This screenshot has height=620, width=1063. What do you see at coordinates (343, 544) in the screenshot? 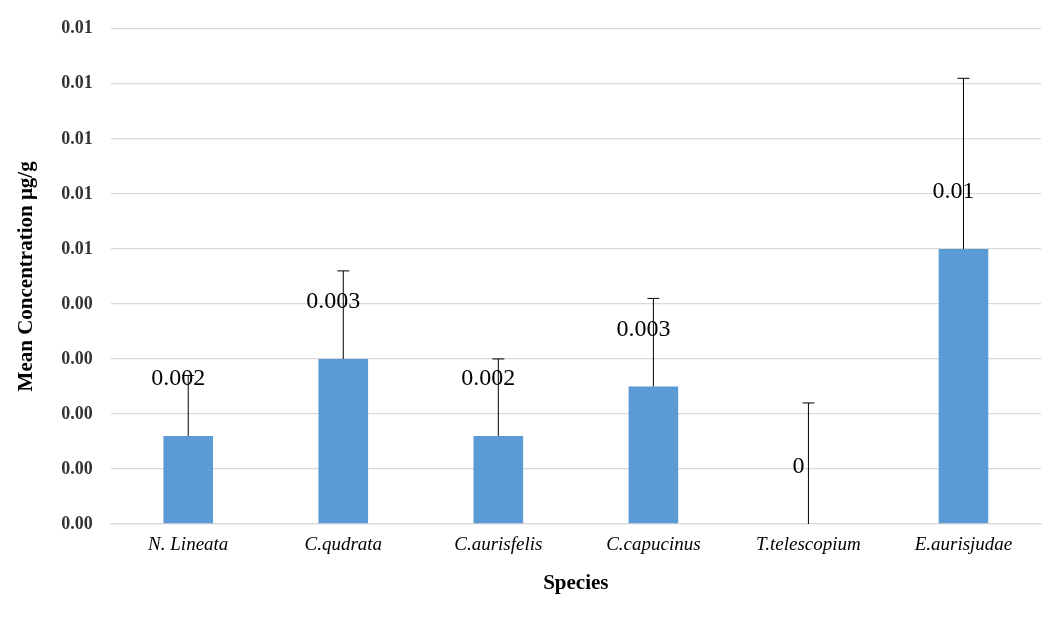
I see `x-tick-label: C.qudrata` at bounding box center [343, 544].